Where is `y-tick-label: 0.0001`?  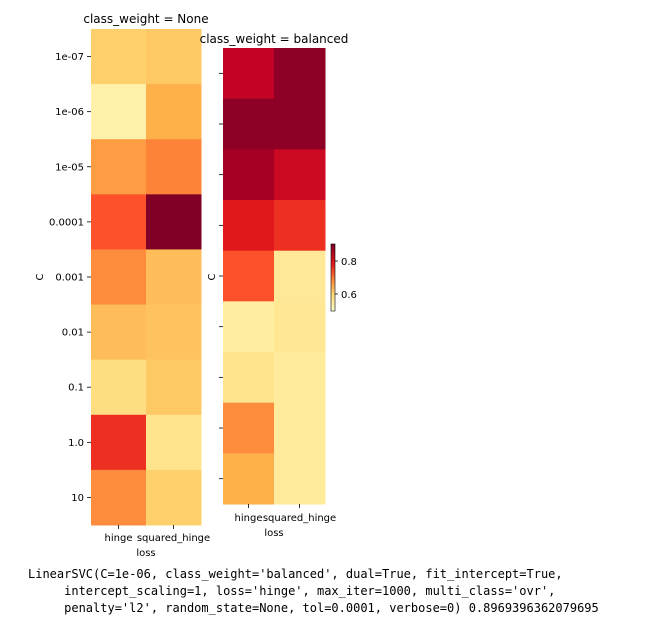 y-tick-label: 0.0001 is located at coordinates (66, 222).